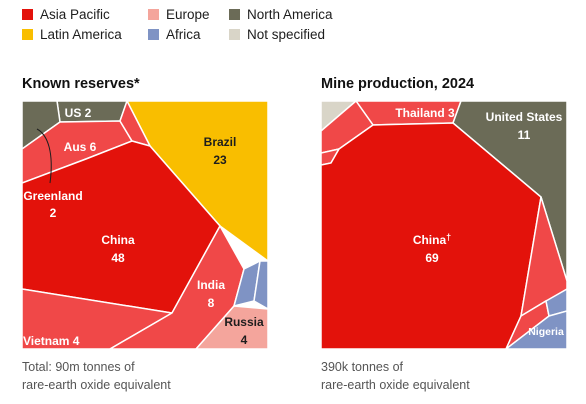 The width and height of the screenshot is (586, 404). I want to click on legend-item-asia-pacific: Asia Pacific, so click(66, 14).